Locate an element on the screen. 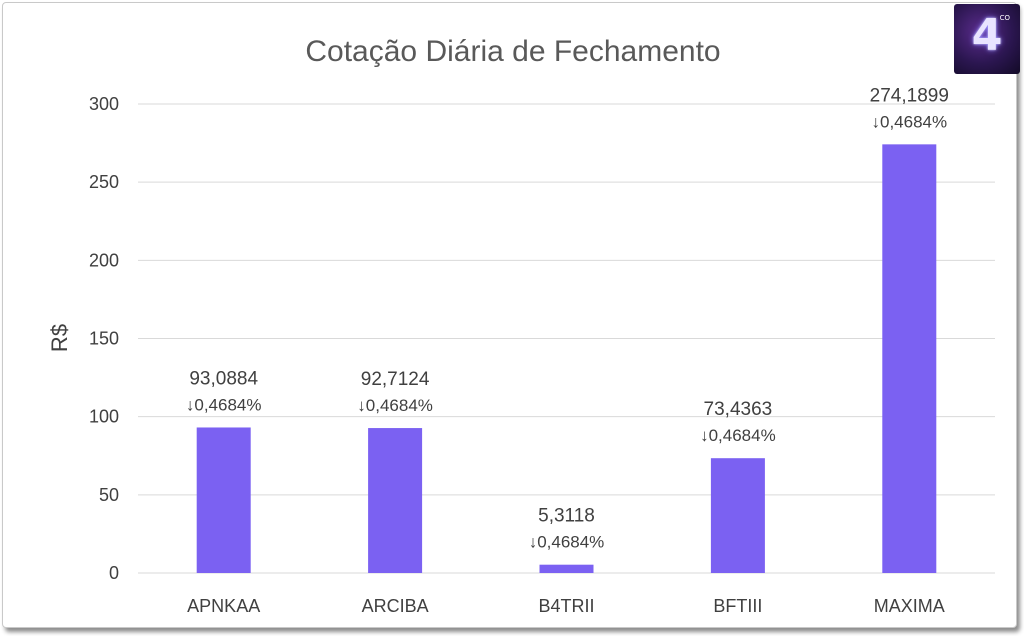  x-axis-ticks: APNKAA ARCIBA B4TRII BFTIII MAXIMA is located at coordinates (566, 606).